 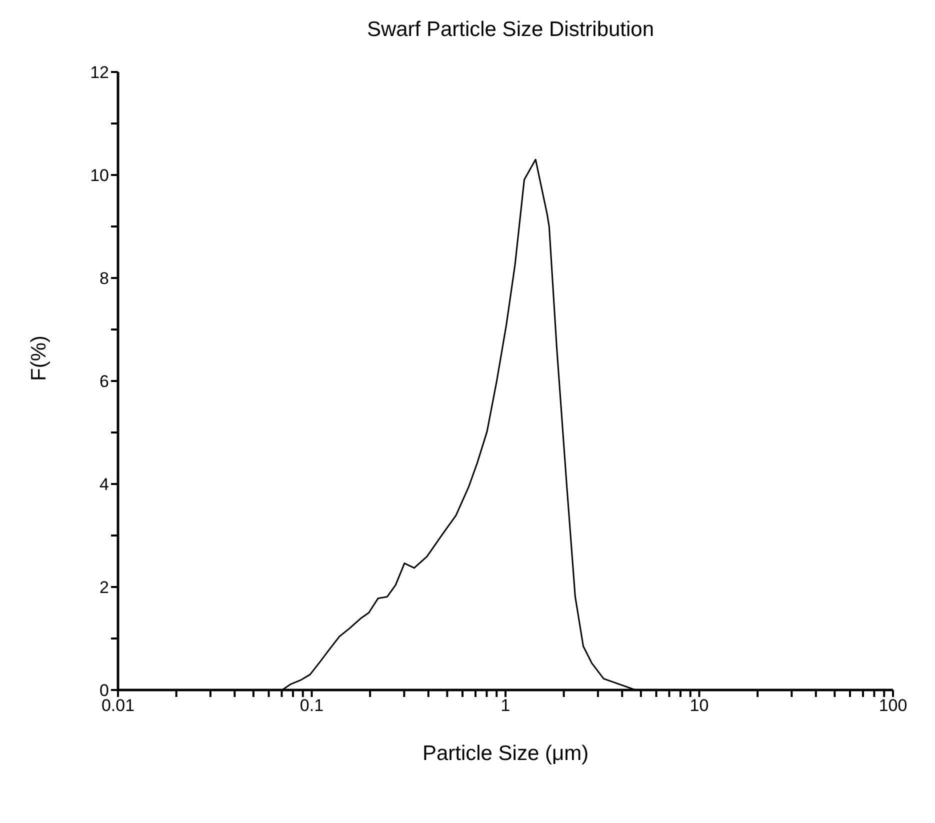 I want to click on chart-title: Swarf Particle Size Distribution, so click(x=511, y=30).